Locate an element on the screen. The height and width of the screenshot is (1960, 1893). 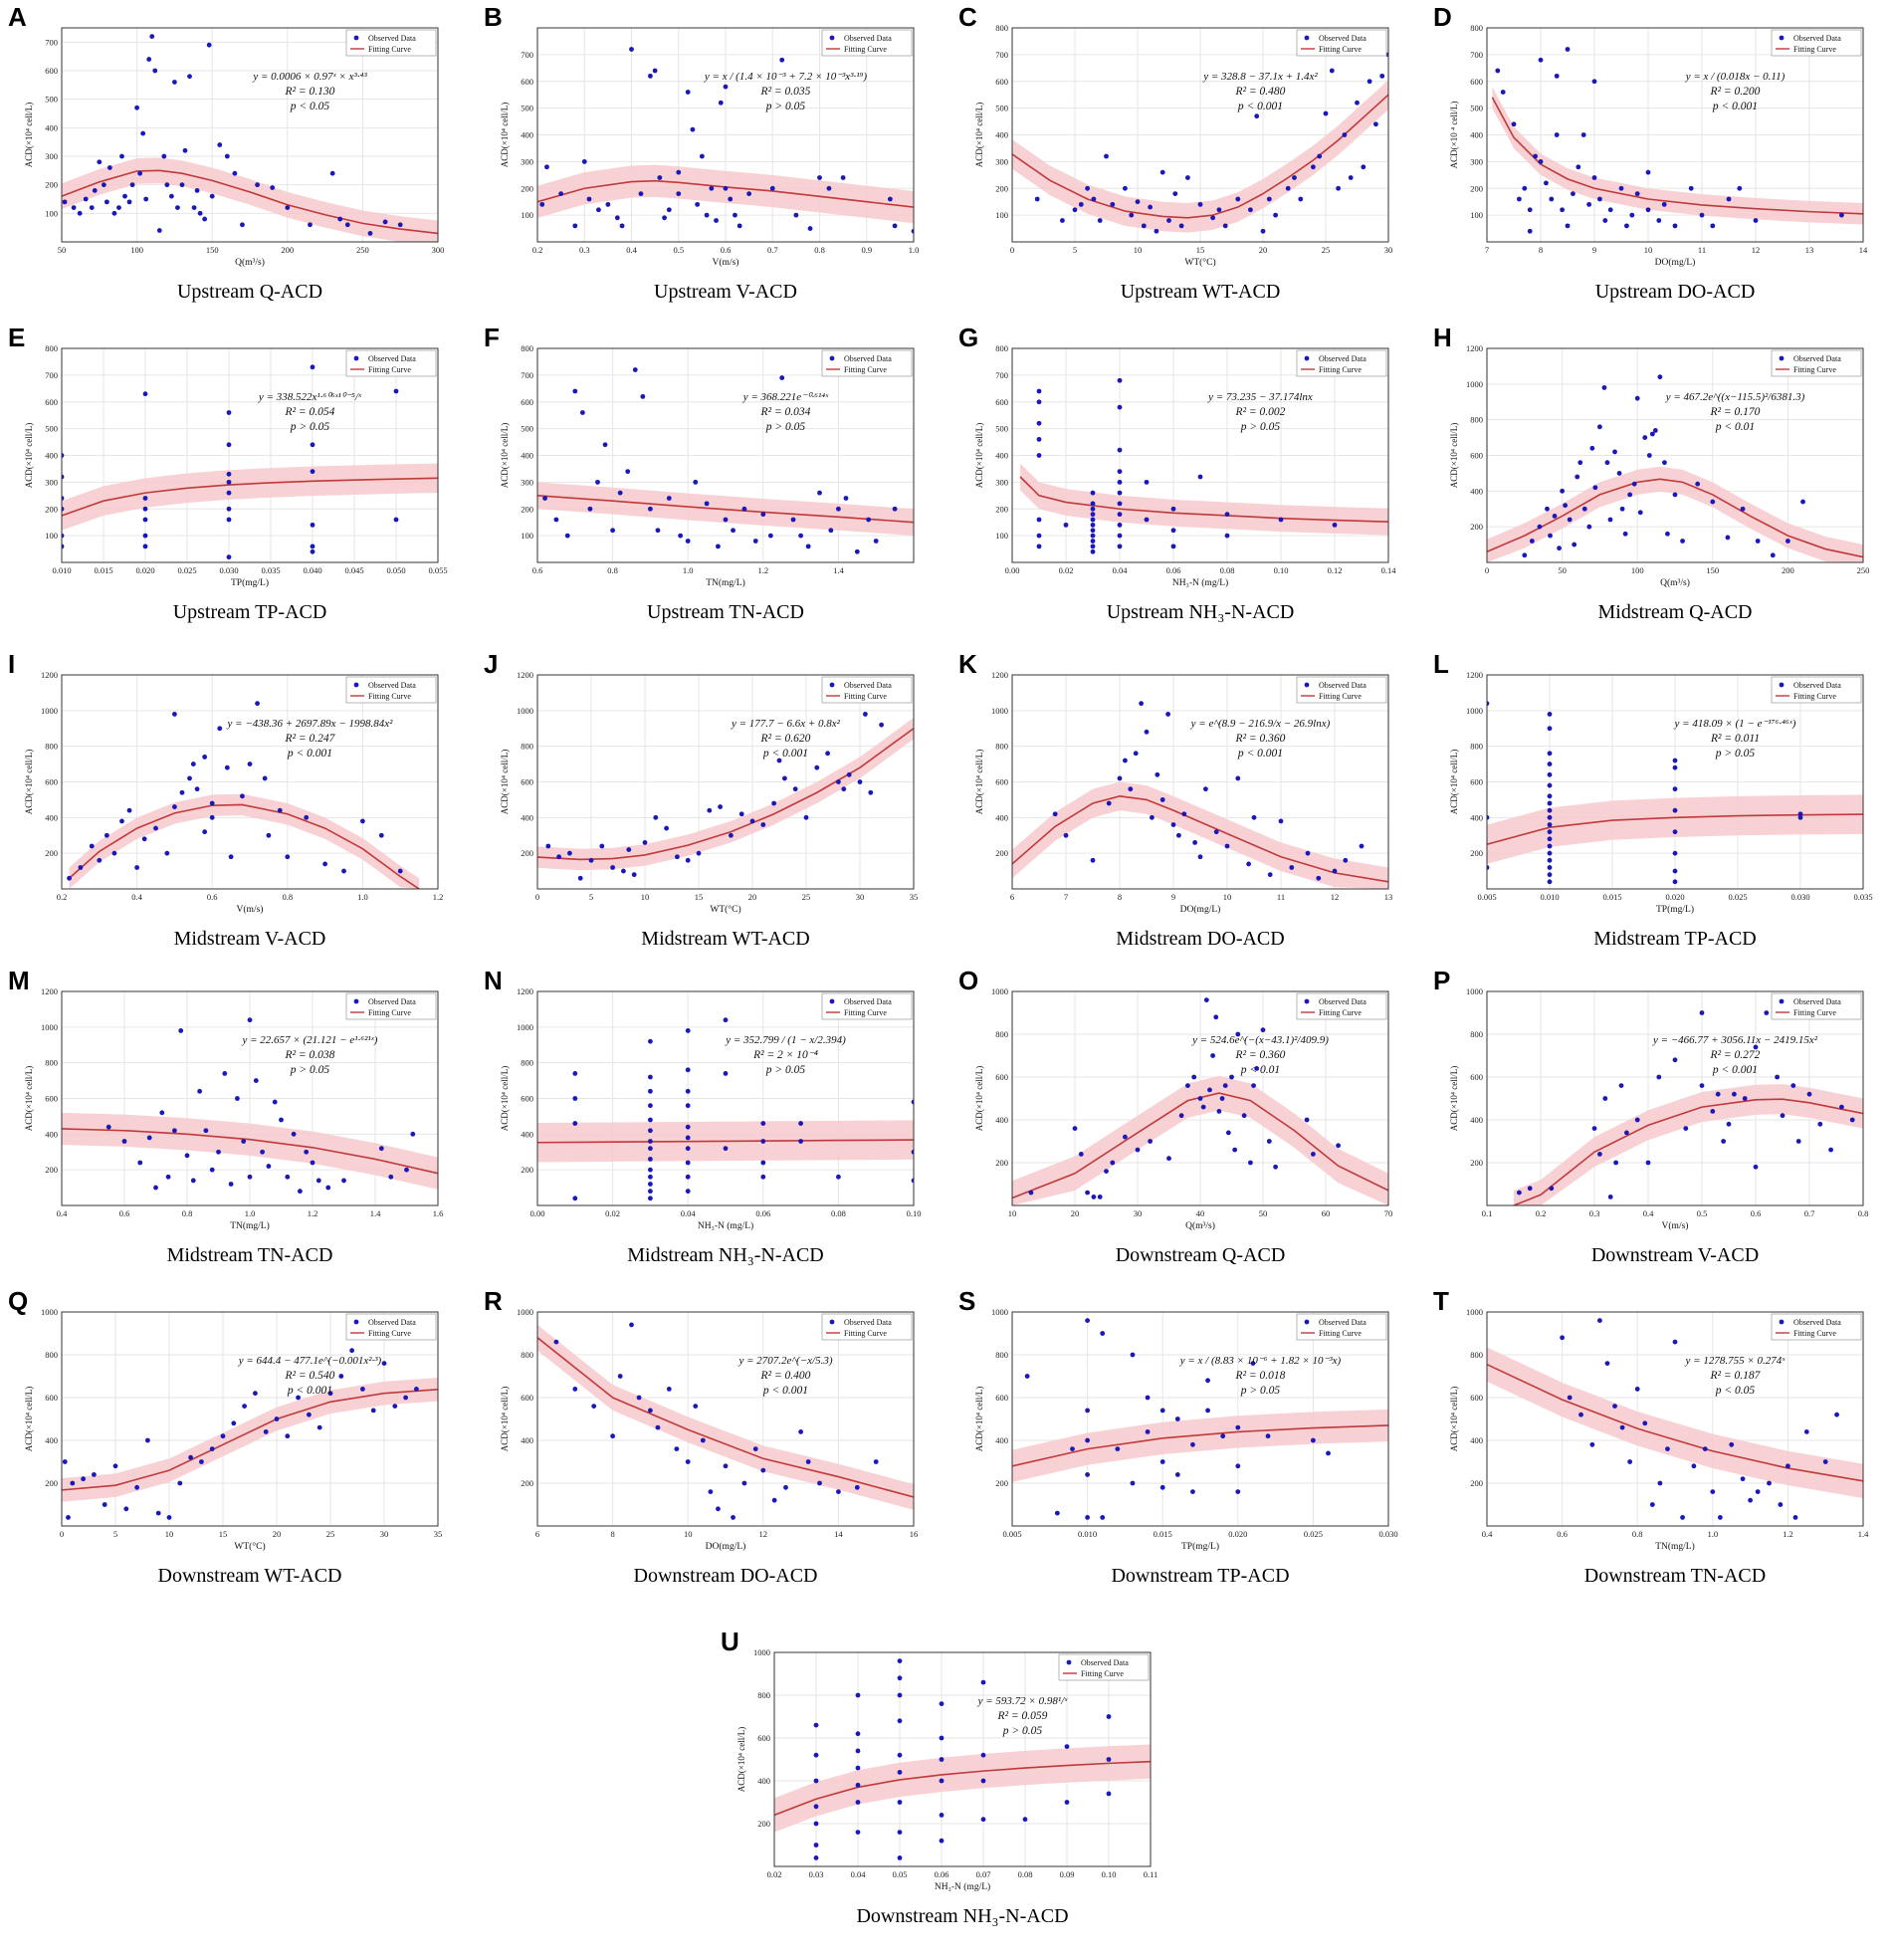
confidence-band is located at coordinates (1200, 156).